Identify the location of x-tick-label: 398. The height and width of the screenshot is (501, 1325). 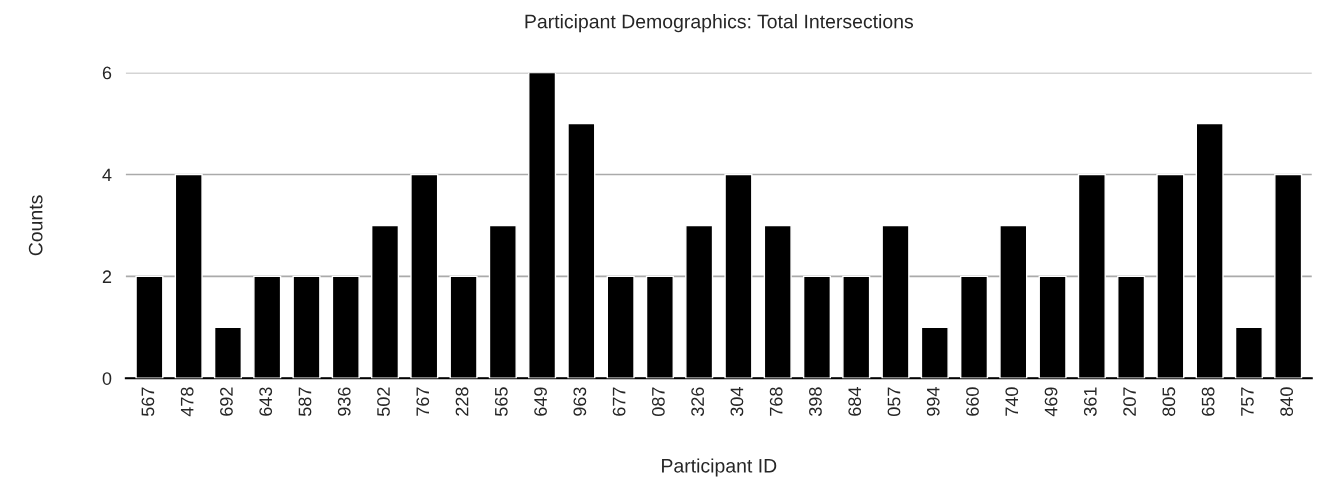
(815, 402).